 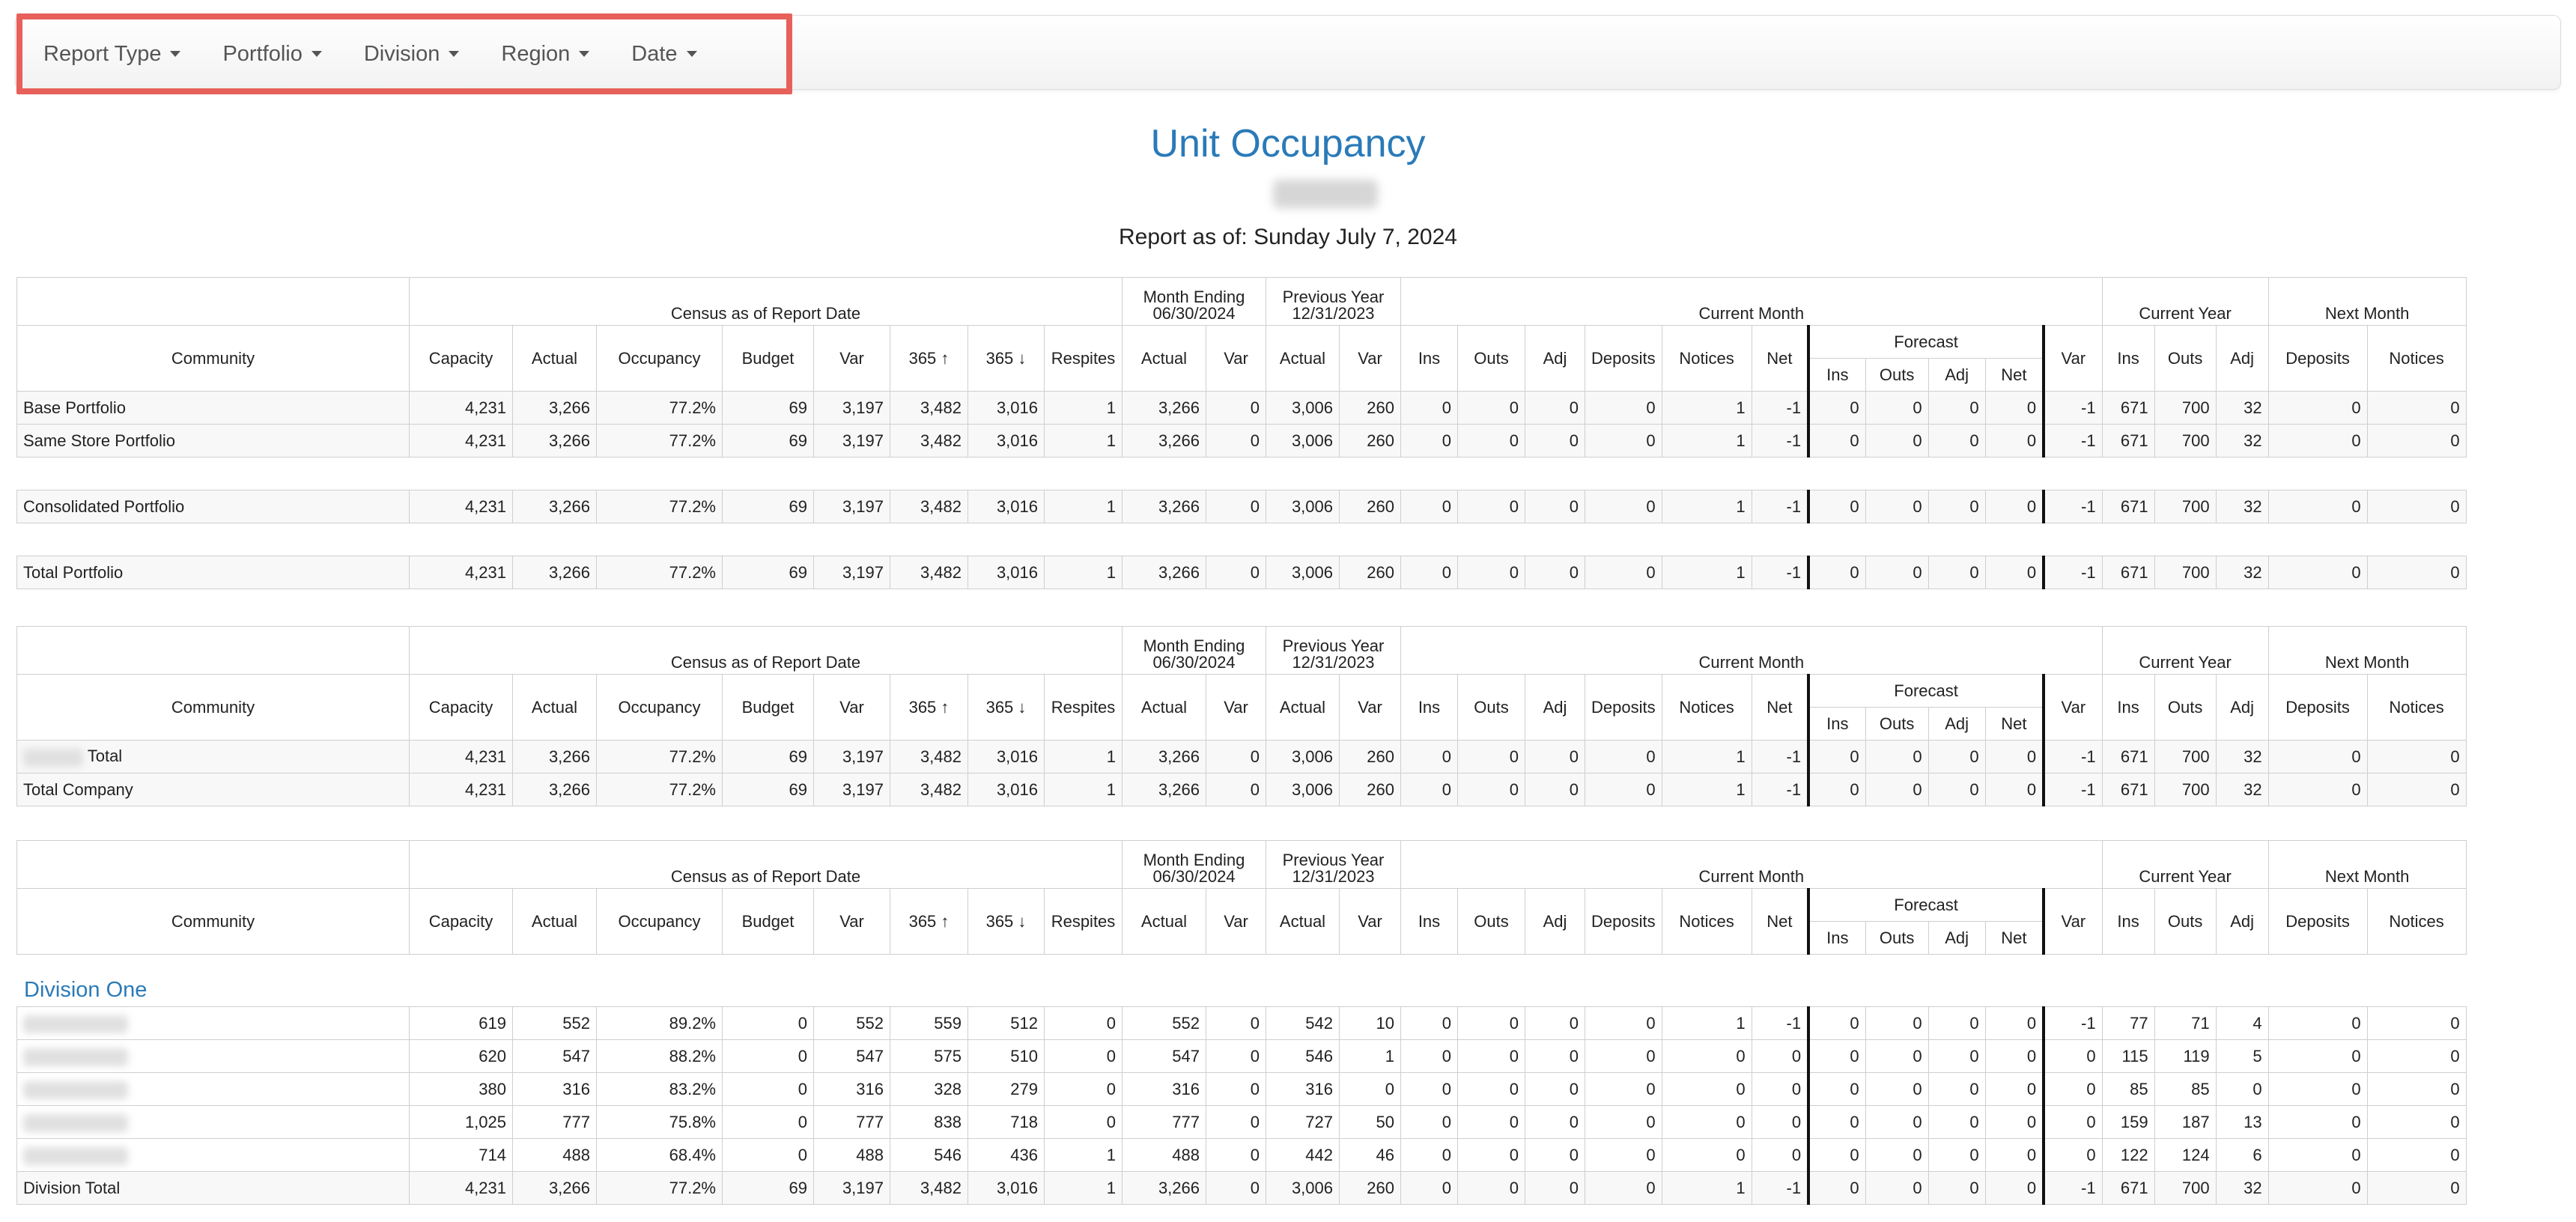 What do you see at coordinates (2128, 1155) in the screenshot?
I see `value-cell: 122` at bounding box center [2128, 1155].